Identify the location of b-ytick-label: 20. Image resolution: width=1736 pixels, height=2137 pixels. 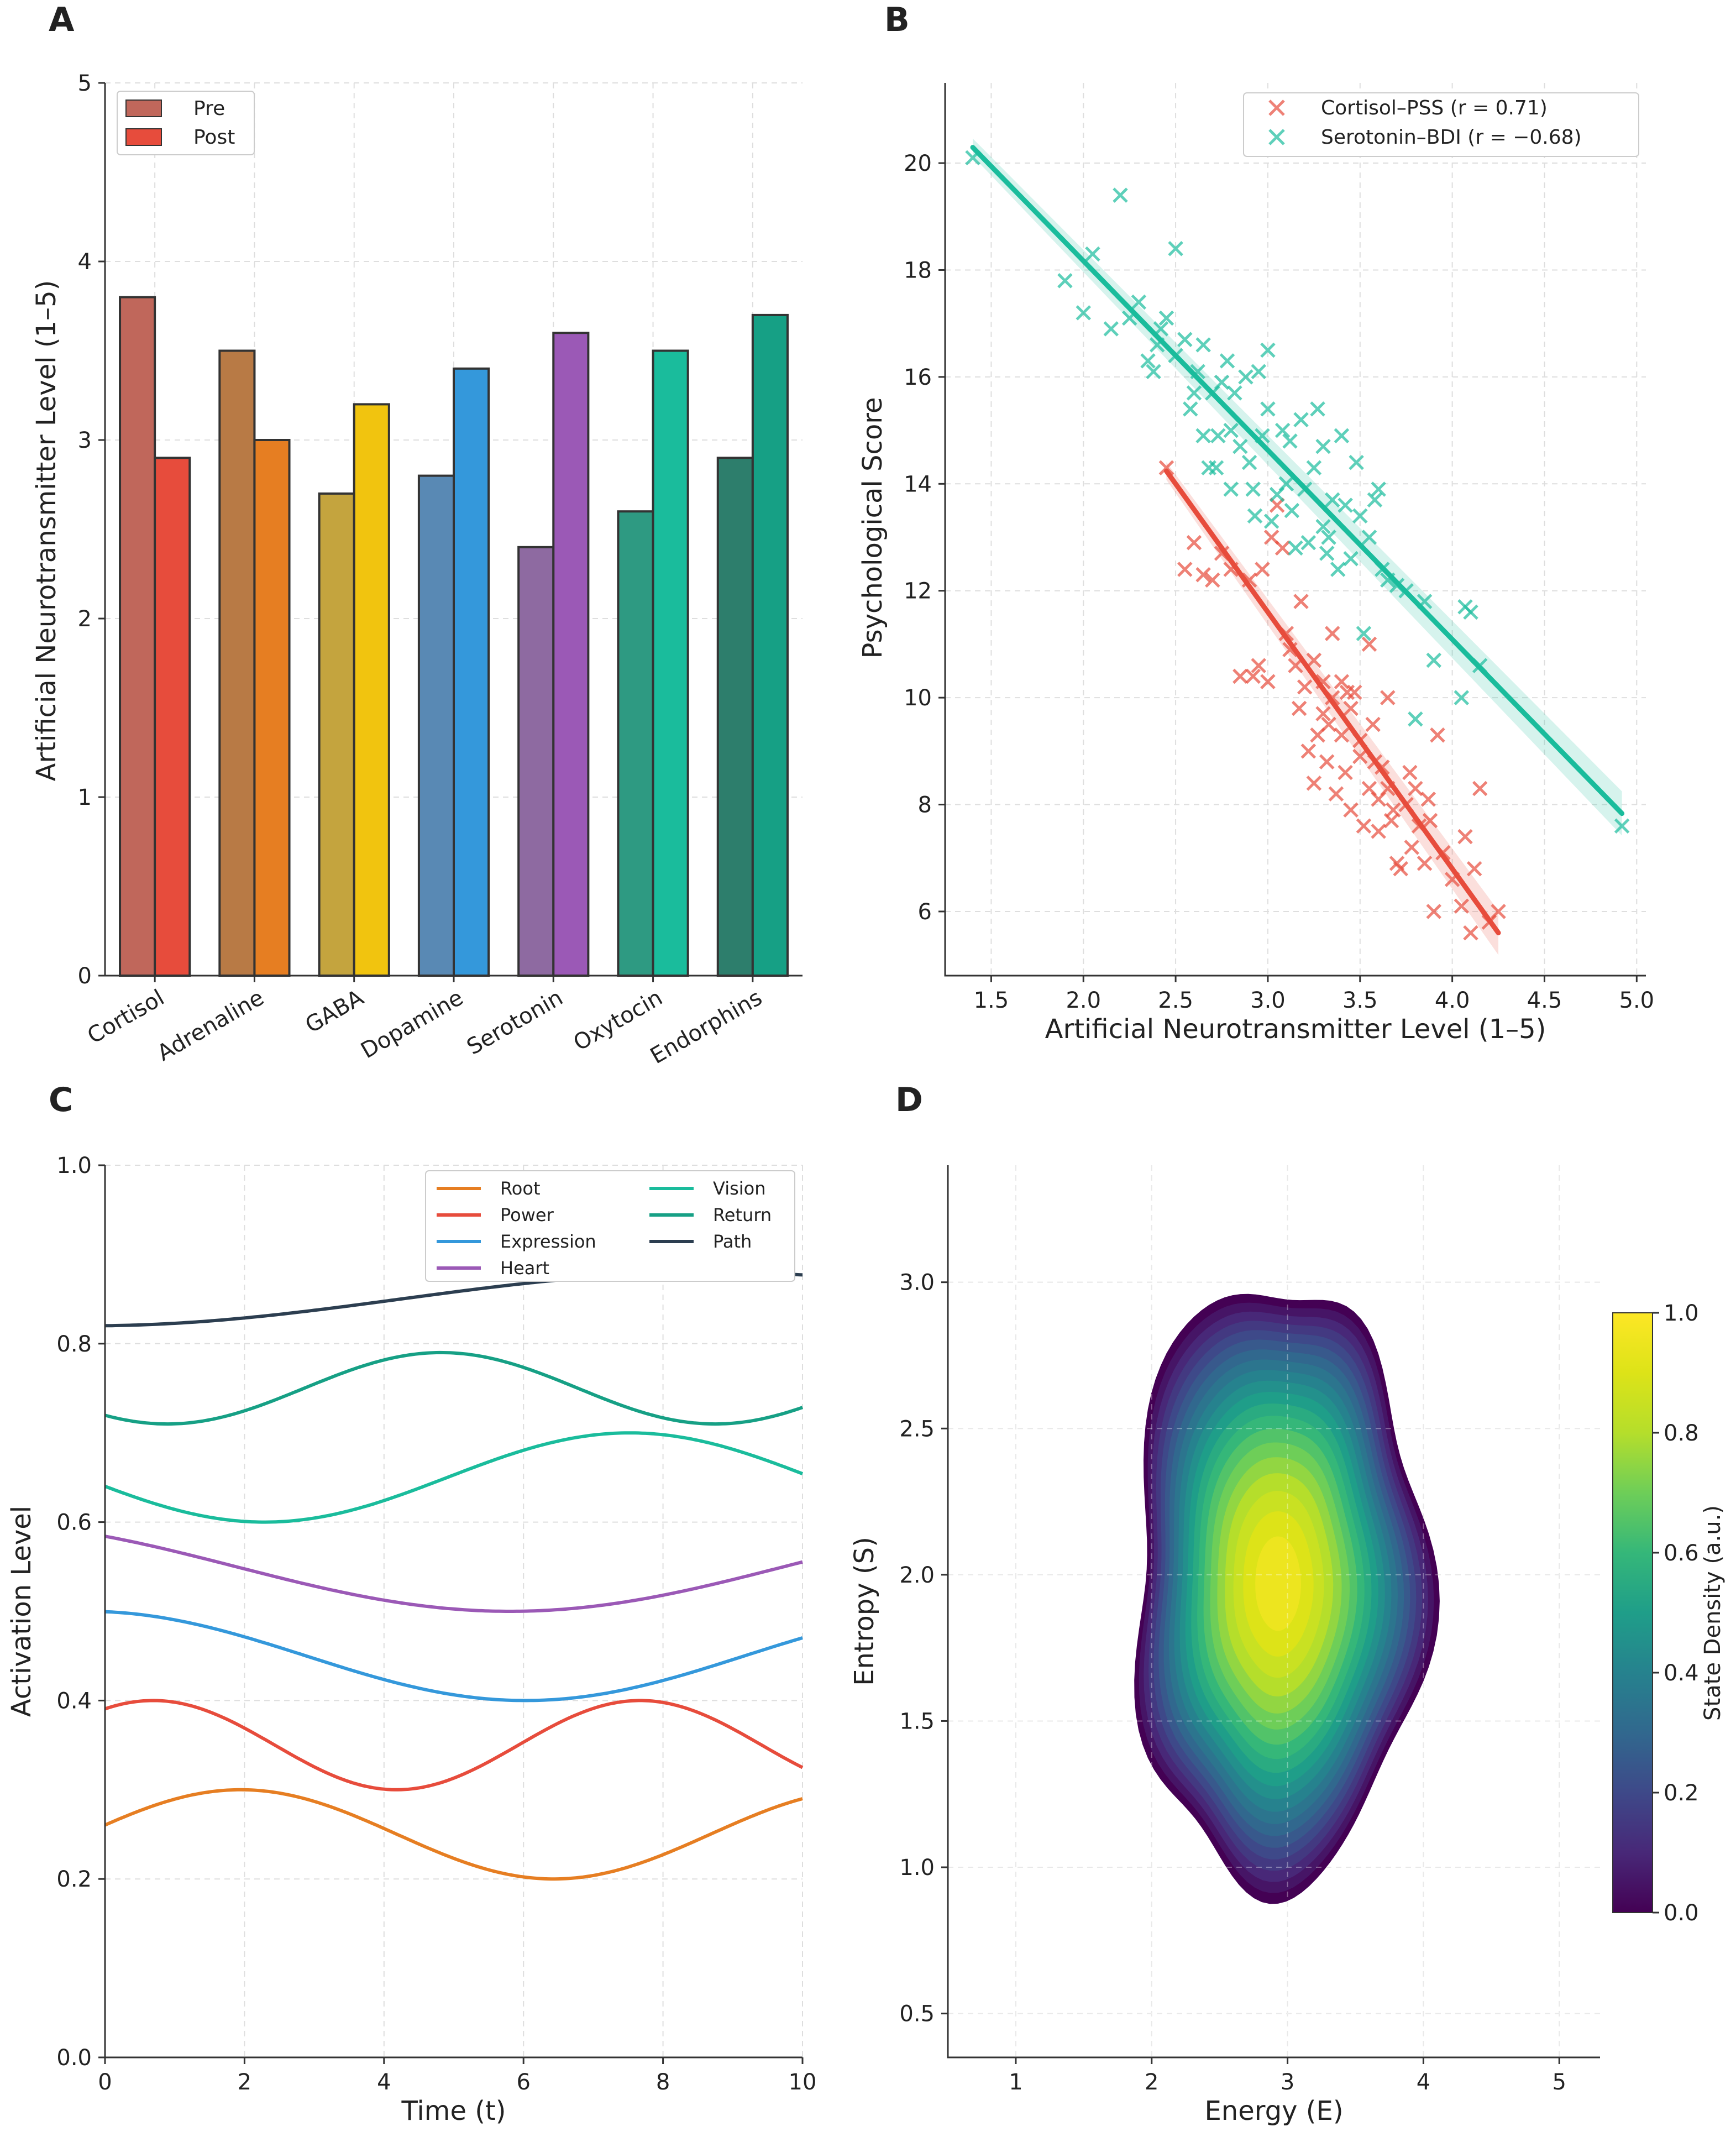
(918, 163).